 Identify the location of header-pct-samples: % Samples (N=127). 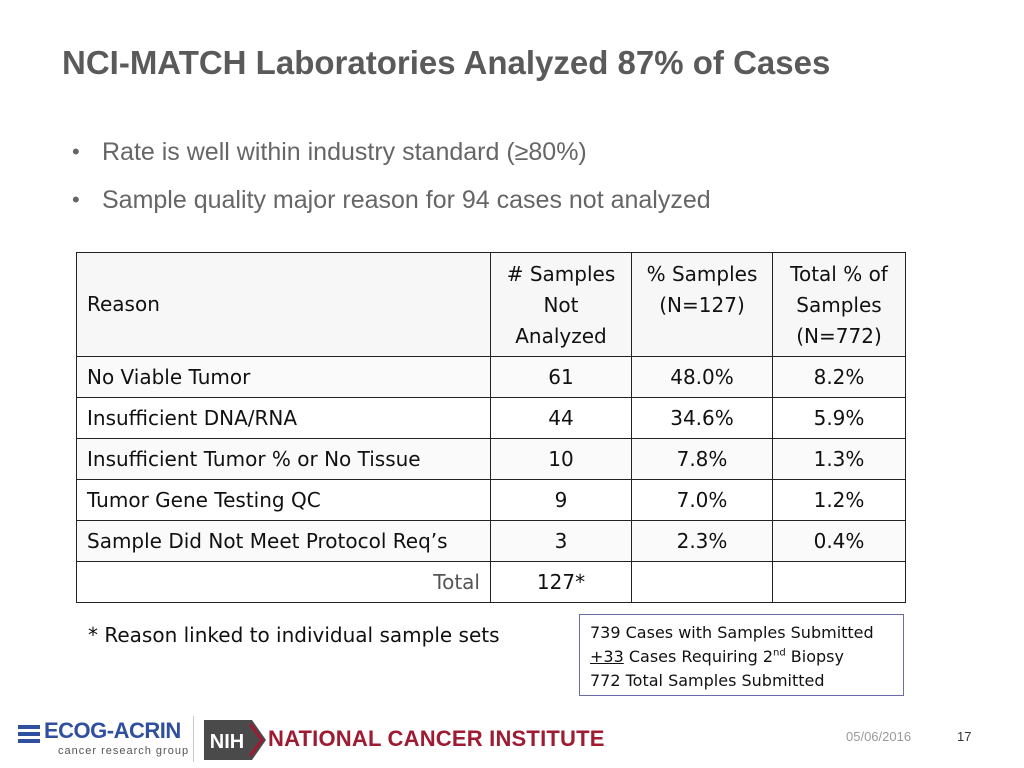
(702, 304).